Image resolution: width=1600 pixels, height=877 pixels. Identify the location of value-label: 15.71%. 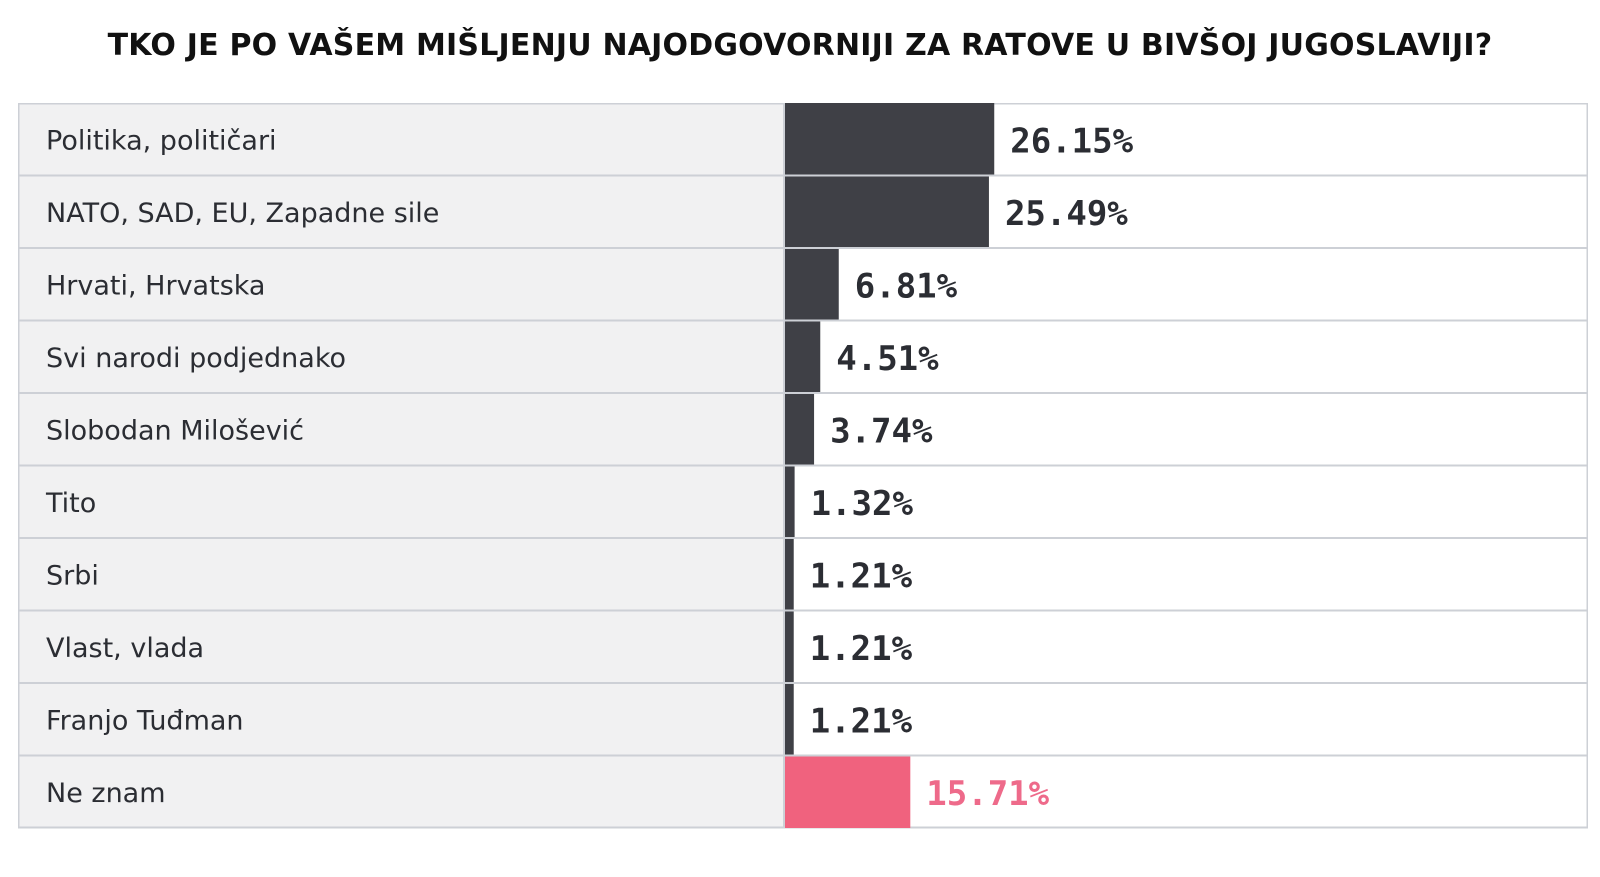
(987, 794).